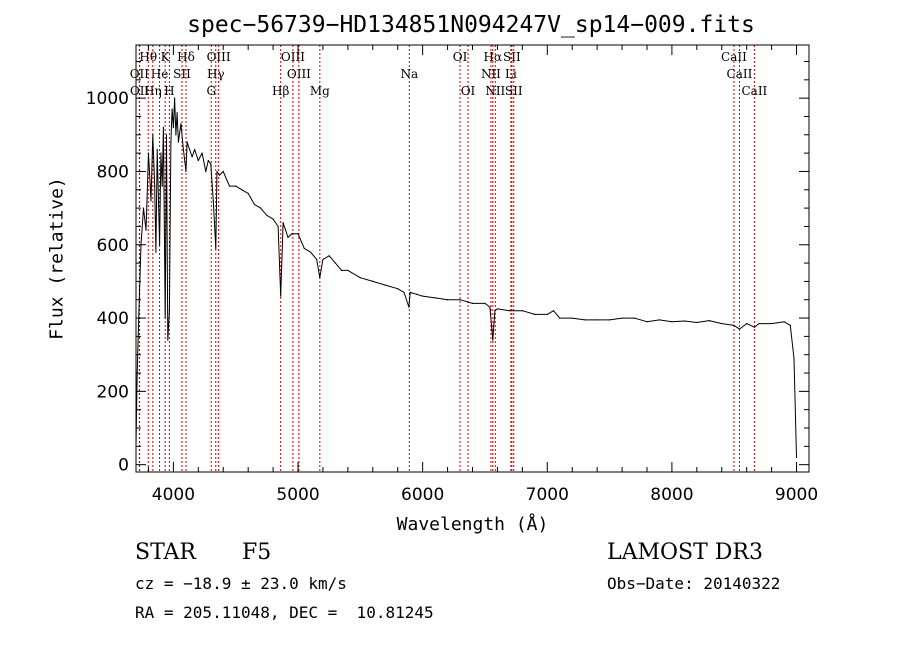 Image resolution: width=900 pixels, height=649 pixels. Describe the element at coordinates (153, 91) in the screenshot. I see `spectral-line-label: Hη` at that location.